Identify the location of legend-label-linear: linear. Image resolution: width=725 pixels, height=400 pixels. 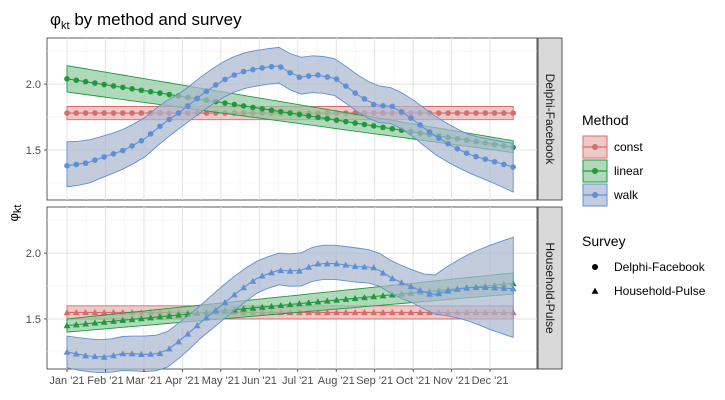
(628, 171).